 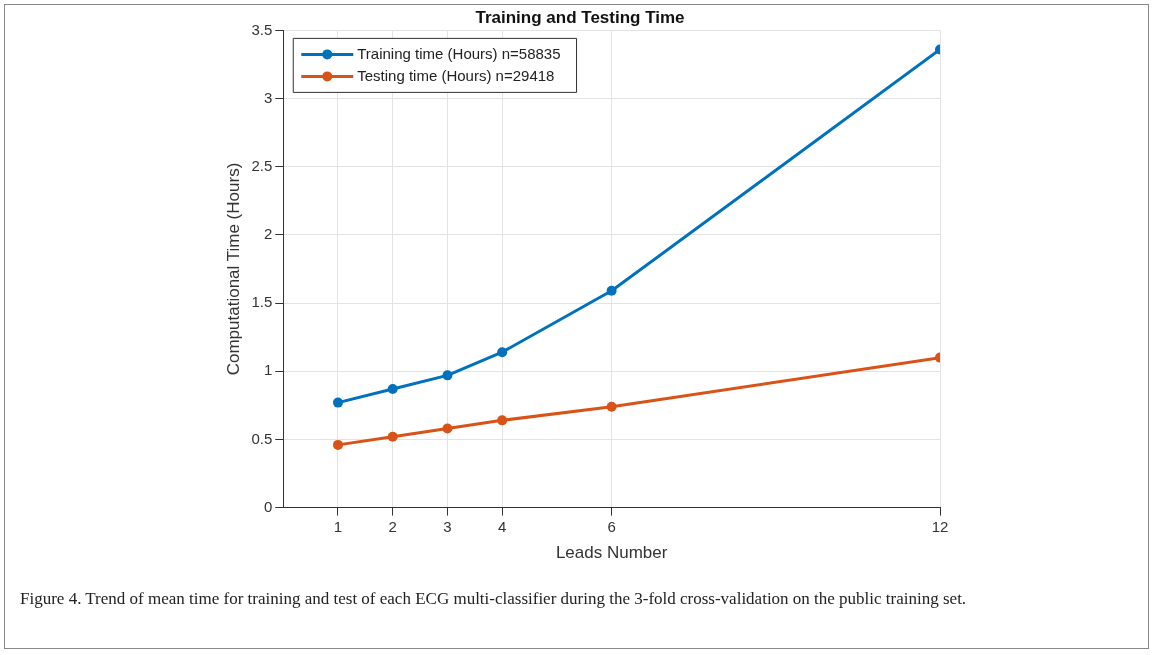 I want to click on chart-title: Training and Testing Time, so click(x=580, y=17).